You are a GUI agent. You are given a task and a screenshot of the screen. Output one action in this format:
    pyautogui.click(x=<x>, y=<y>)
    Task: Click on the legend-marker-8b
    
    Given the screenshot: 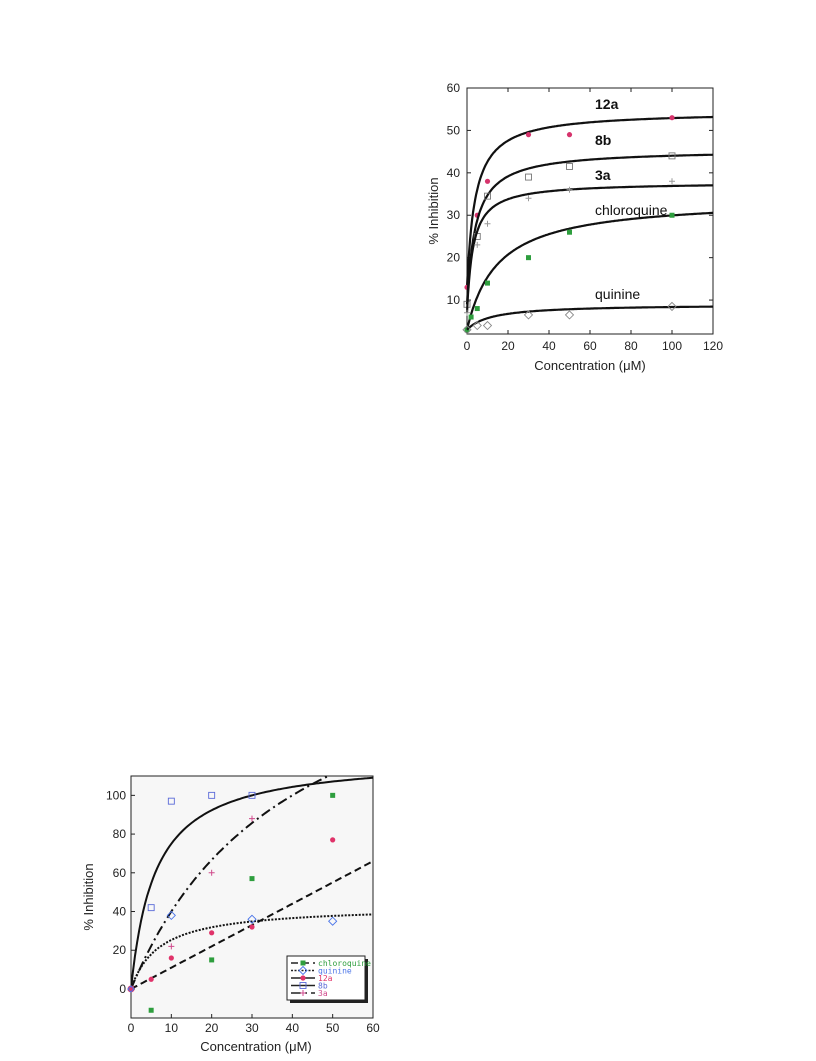 What is the action you would take?
    pyautogui.click(x=303, y=985)
    